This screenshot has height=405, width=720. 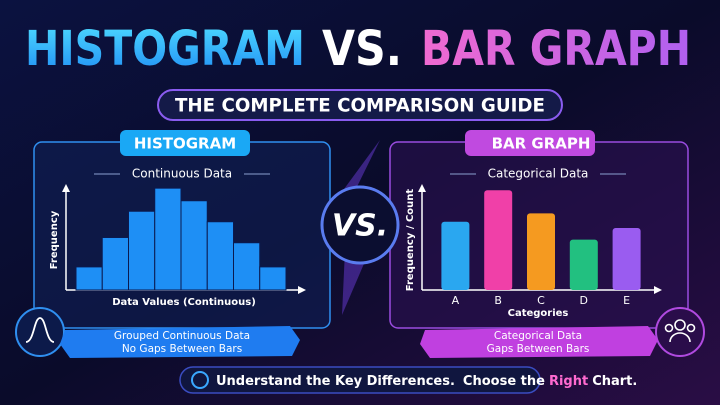 I want to click on footer-end: Chart., so click(x=614, y=381).